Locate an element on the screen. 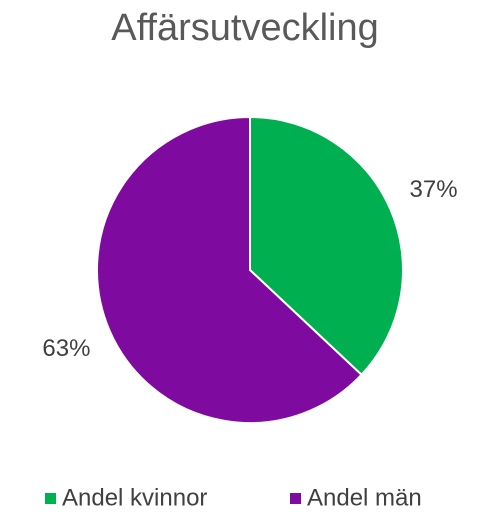  legend-label: Andel män is located at coordinates (364, 497).